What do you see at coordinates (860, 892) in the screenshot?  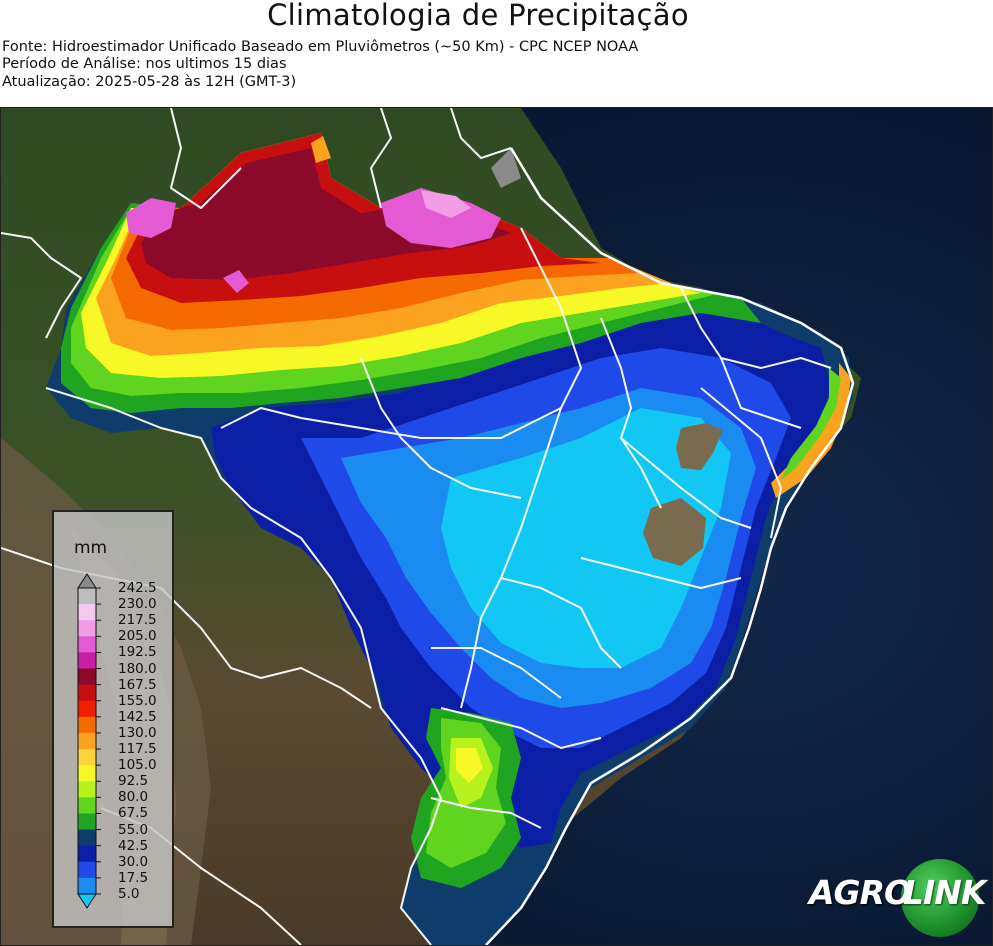 I see `logo-text-agro: AGRO` at bounding box center [860, 892].